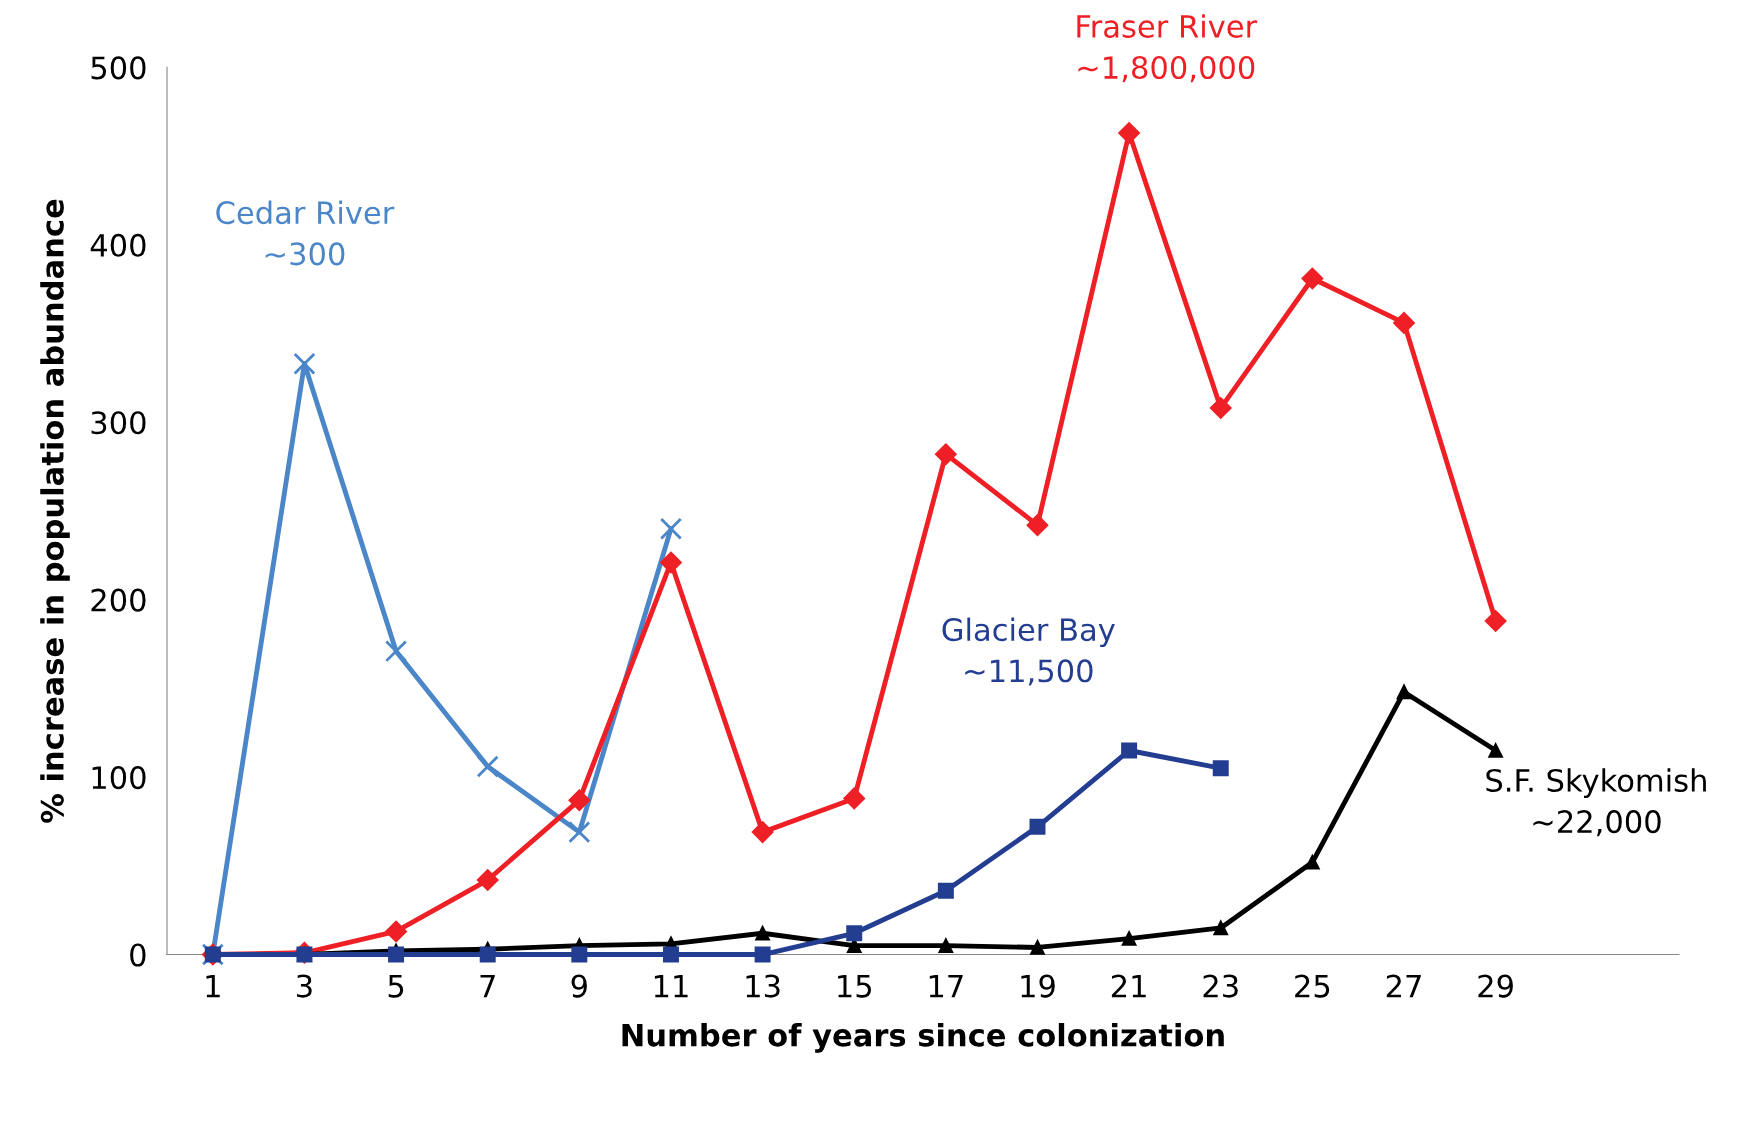  Describe the element at coordinates (946, 986) in the screenshot. I see `x-tick-label: 17` at that location.